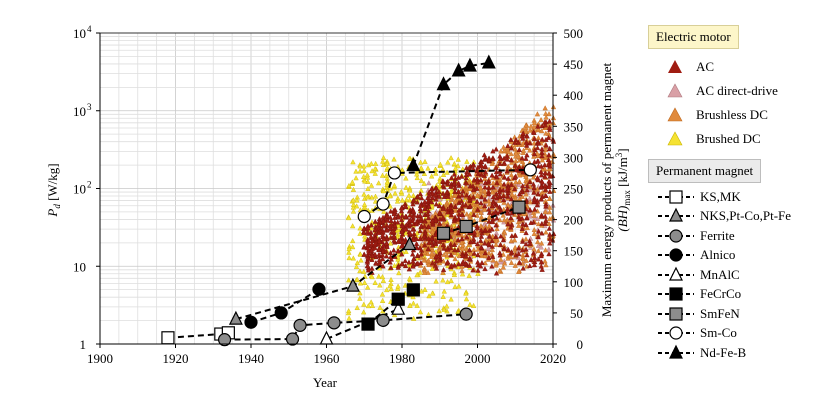 This screenshot has height=401, width=823. Describe the element at coordinates (488, 248) in the screenshot. I see `motor-point-ac-direct-drive` at that location.